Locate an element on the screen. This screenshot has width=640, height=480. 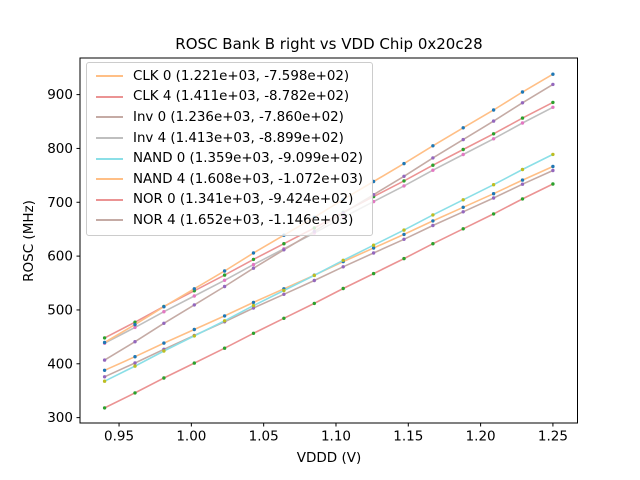
legend-entry-nor-4: NOR 4 (1.652e+03, -1.146e+03) is located at coordinates (229, 220).